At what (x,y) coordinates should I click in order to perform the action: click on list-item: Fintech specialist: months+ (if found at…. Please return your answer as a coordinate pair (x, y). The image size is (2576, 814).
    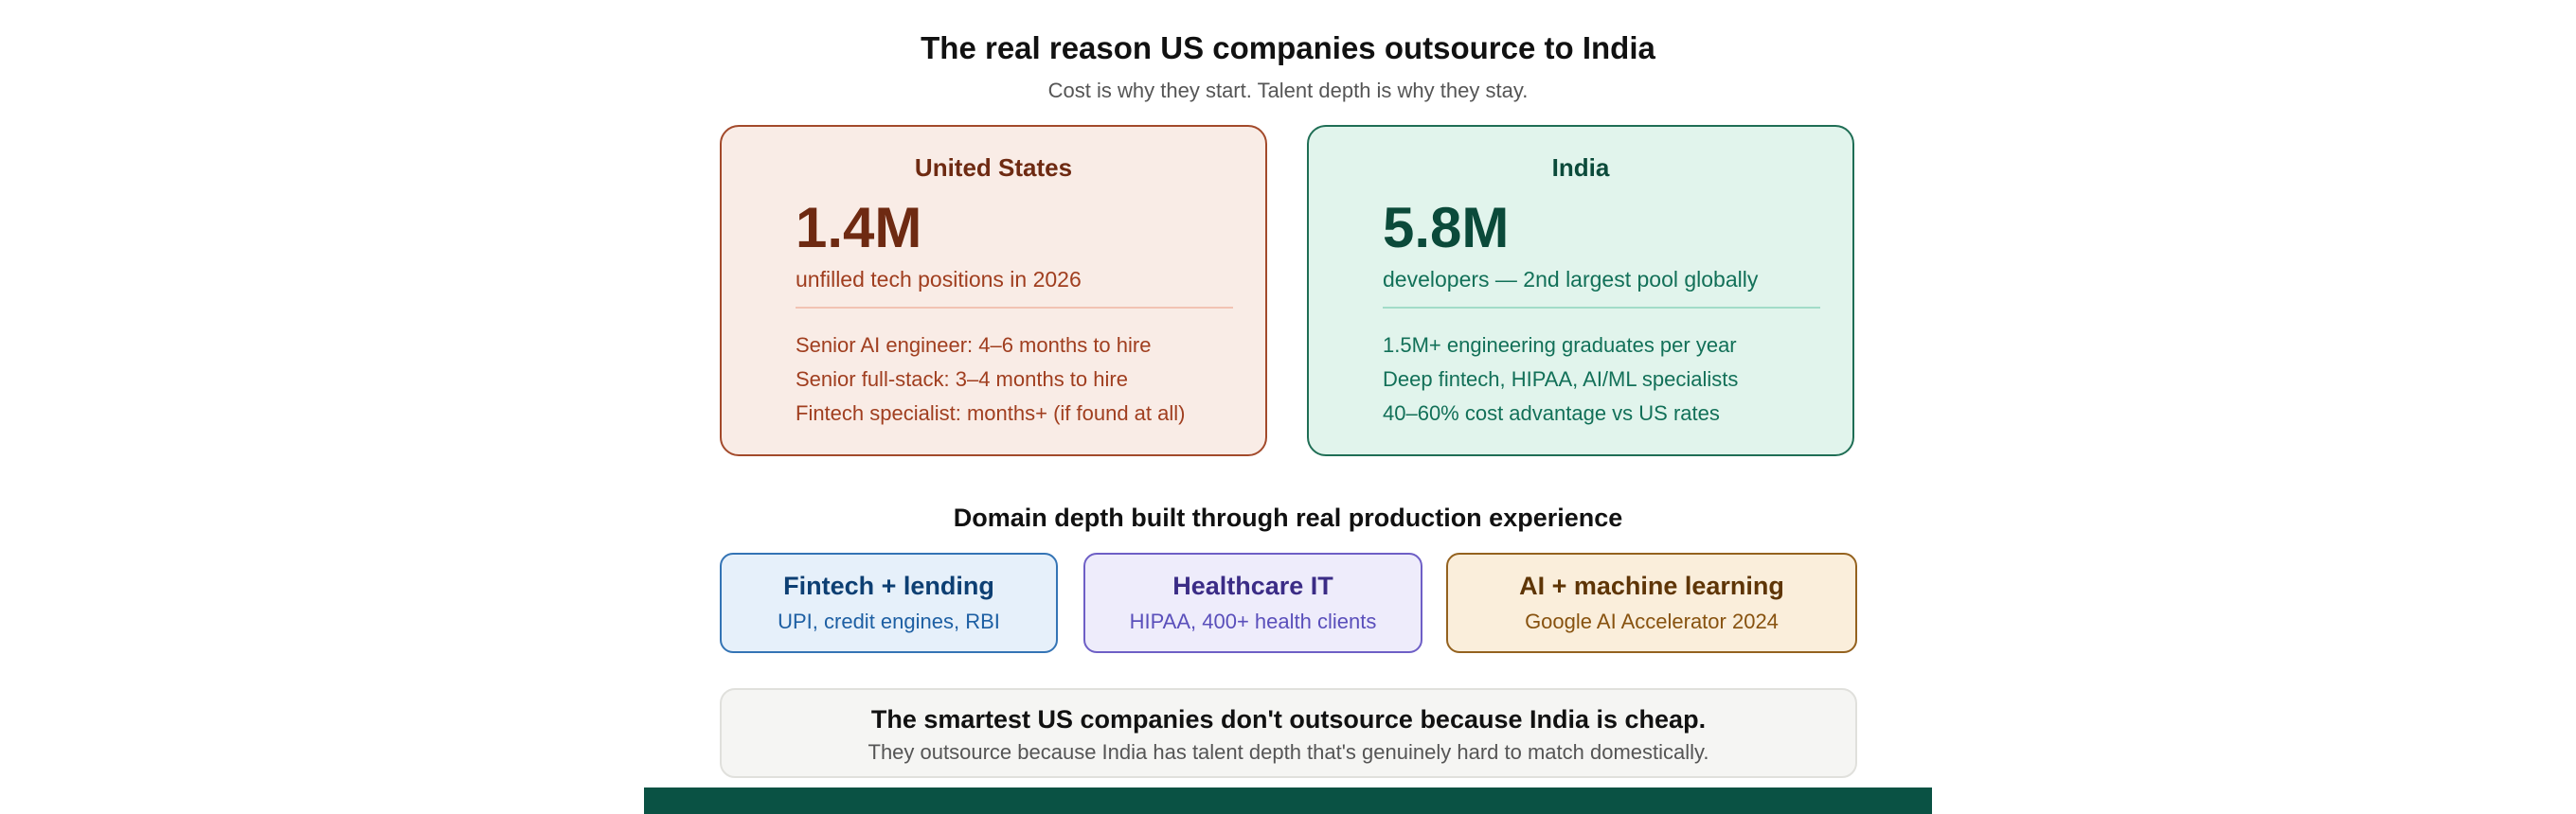
    Looking at the image, I should click on (991, 413).